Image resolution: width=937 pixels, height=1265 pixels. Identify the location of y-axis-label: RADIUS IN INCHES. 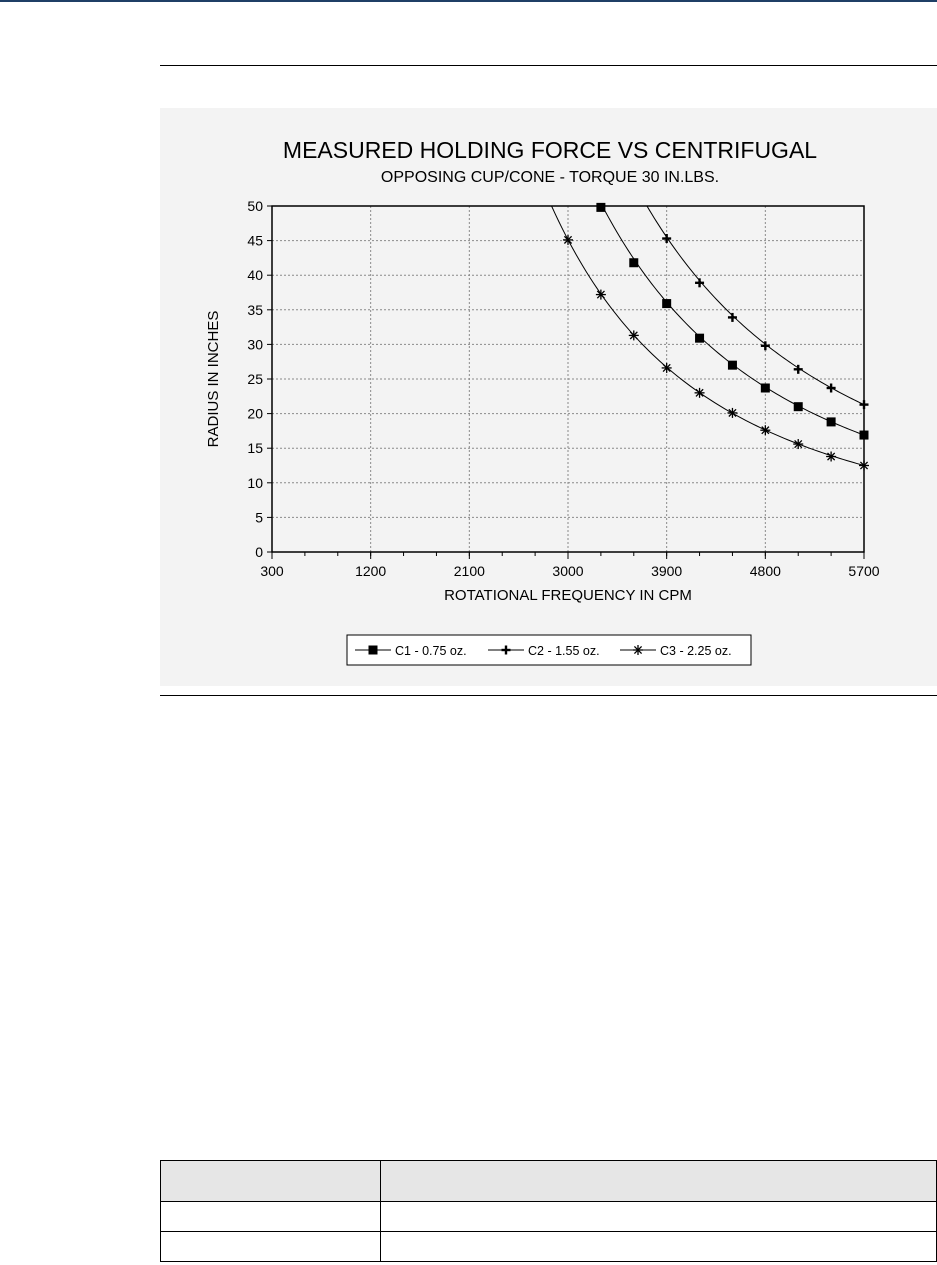
(213, 379).